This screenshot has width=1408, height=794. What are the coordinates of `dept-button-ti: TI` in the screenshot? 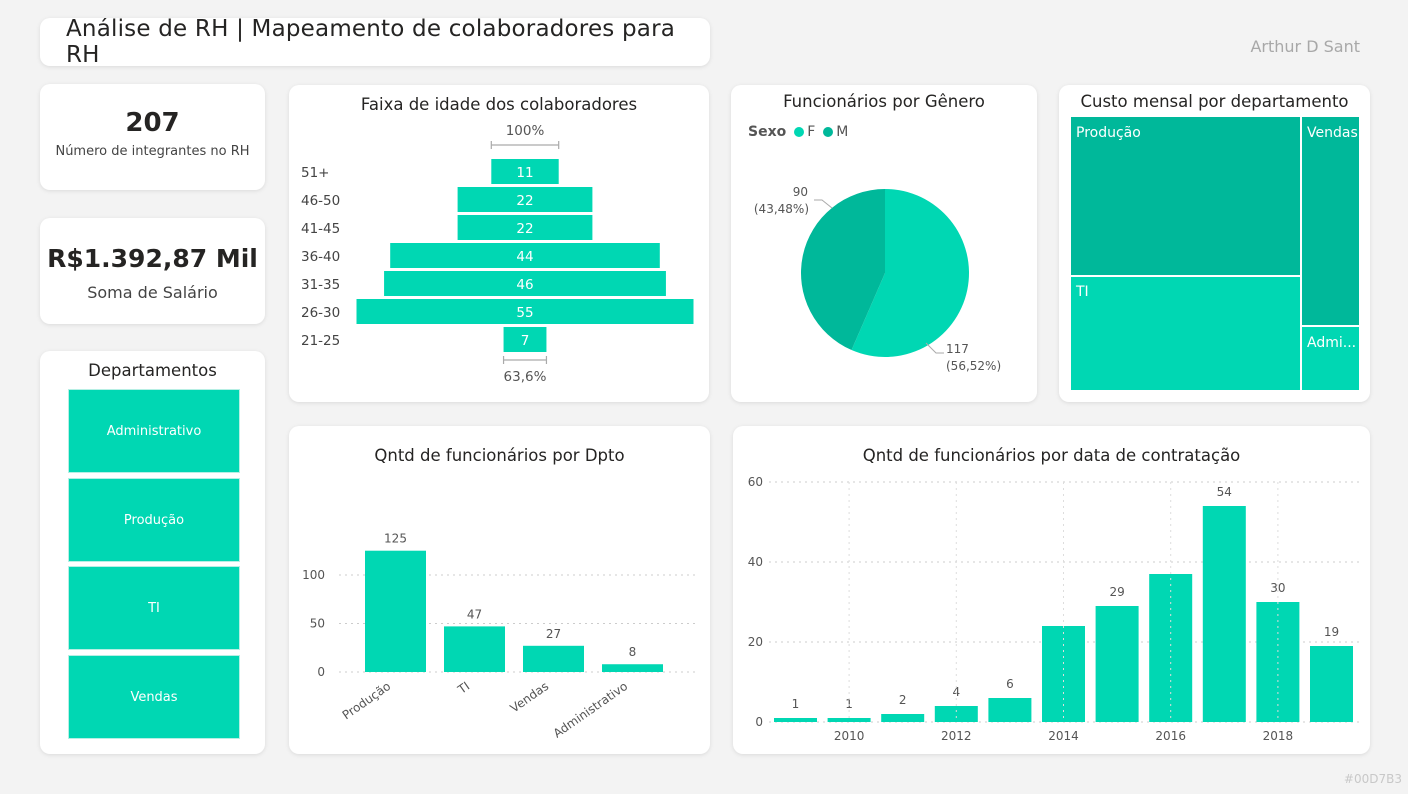 It's located at (154, 608).